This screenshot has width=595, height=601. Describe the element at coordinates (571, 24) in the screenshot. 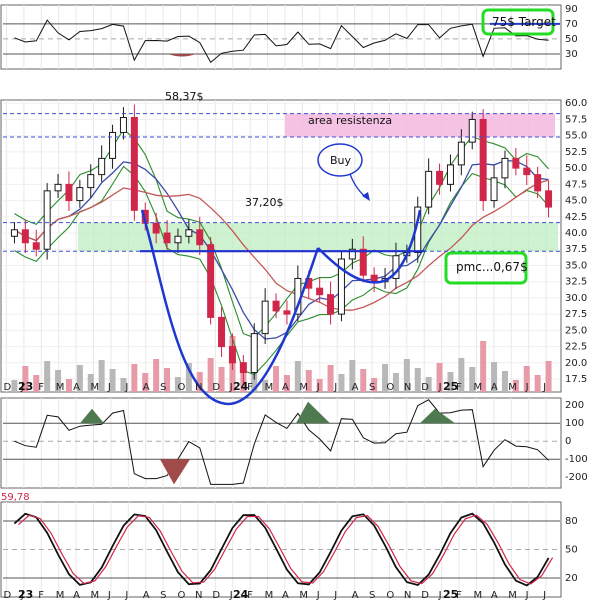

I see `top-tick-label: 70` at that location.